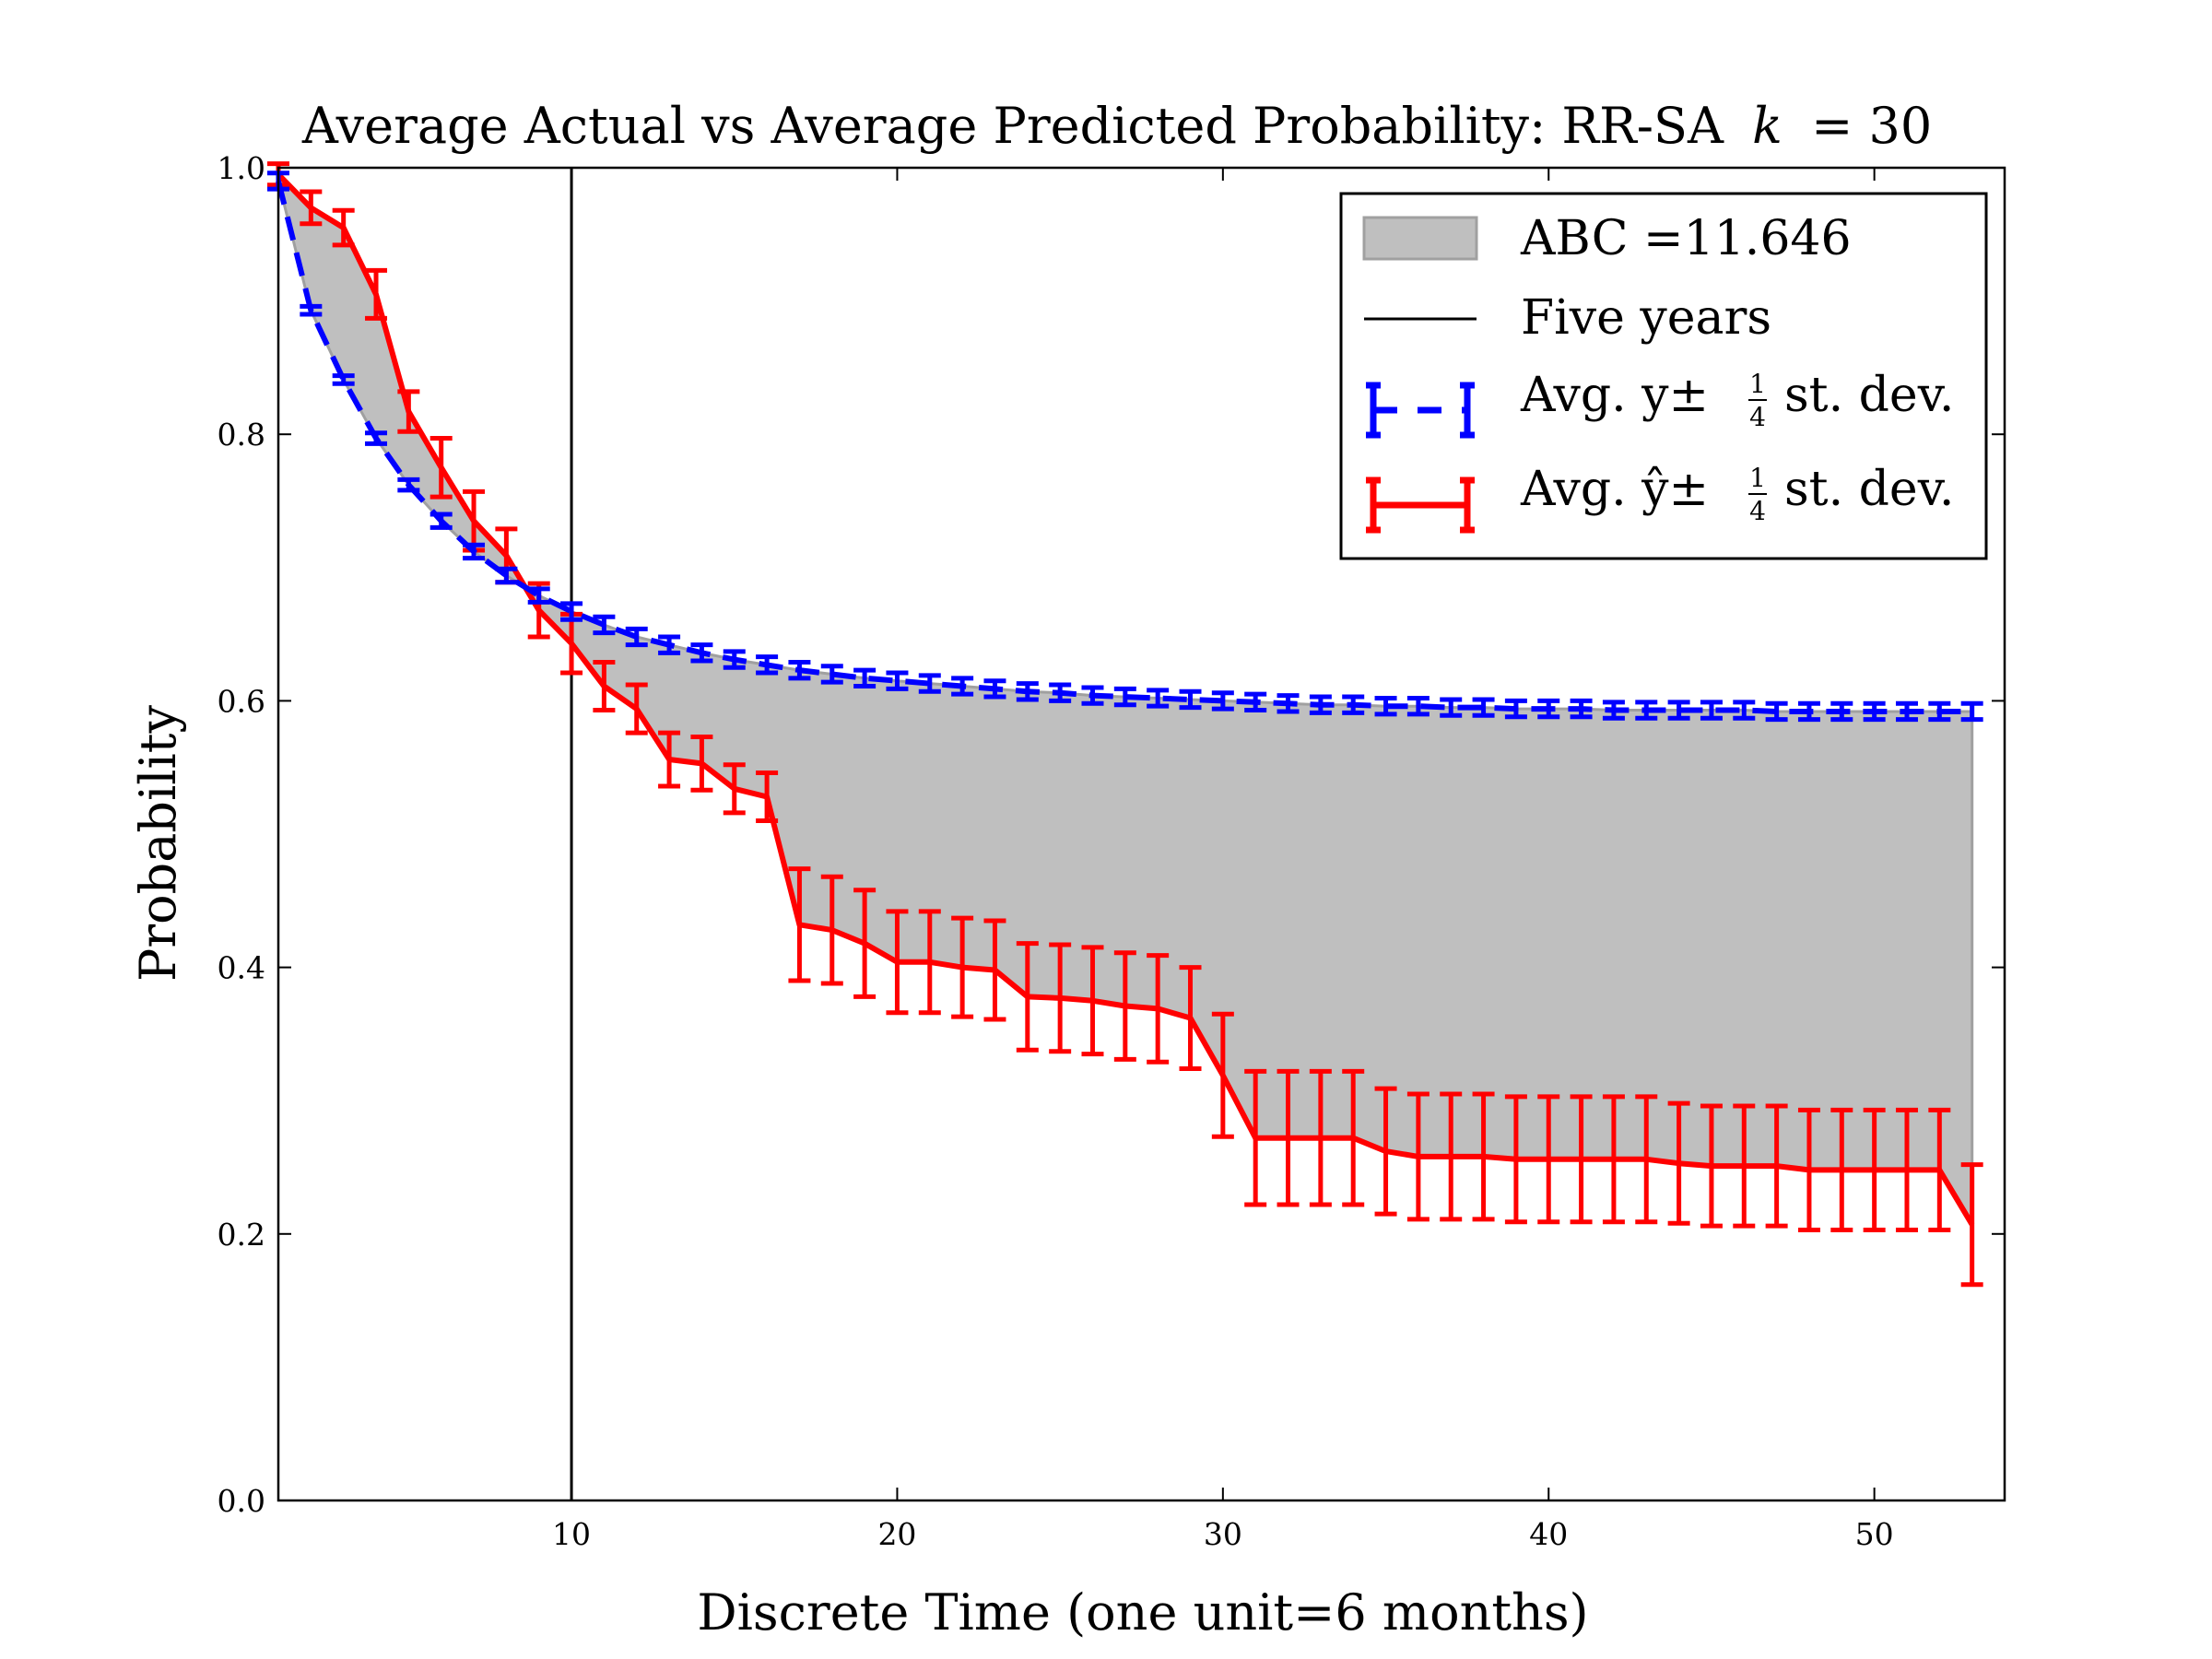 This screenshot has height=1659, width=2212. What do you see at coordinates (1871, 126) in the screenshot?
I see `chart-title-eq: = 30` at bounding box center [1871, 126].